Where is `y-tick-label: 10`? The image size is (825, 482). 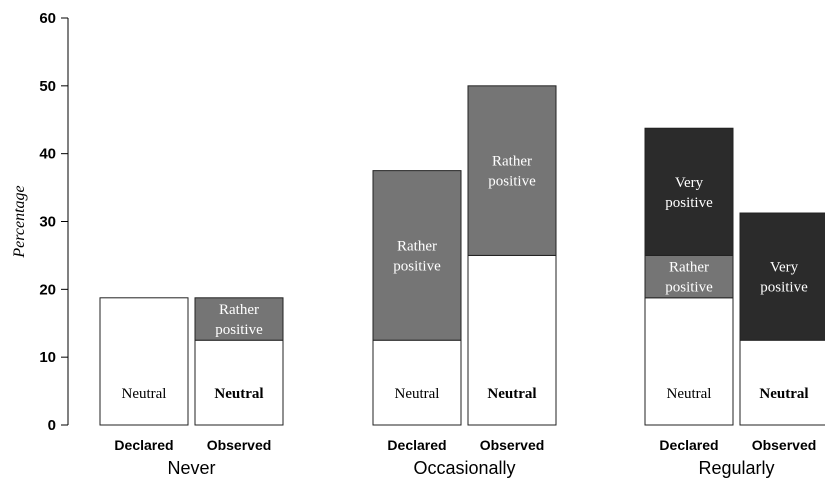
y-tick-label: 10 is located at coordinates (47, 357).